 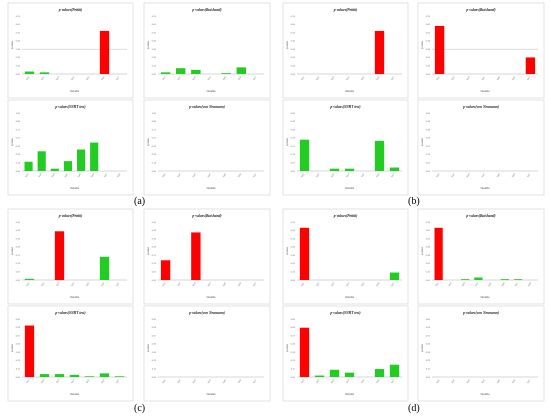 What do you see at coordinates (293, 42) in the screenshot?
I see `y-tick-label: 0.40` at bounding box center [293, 42].